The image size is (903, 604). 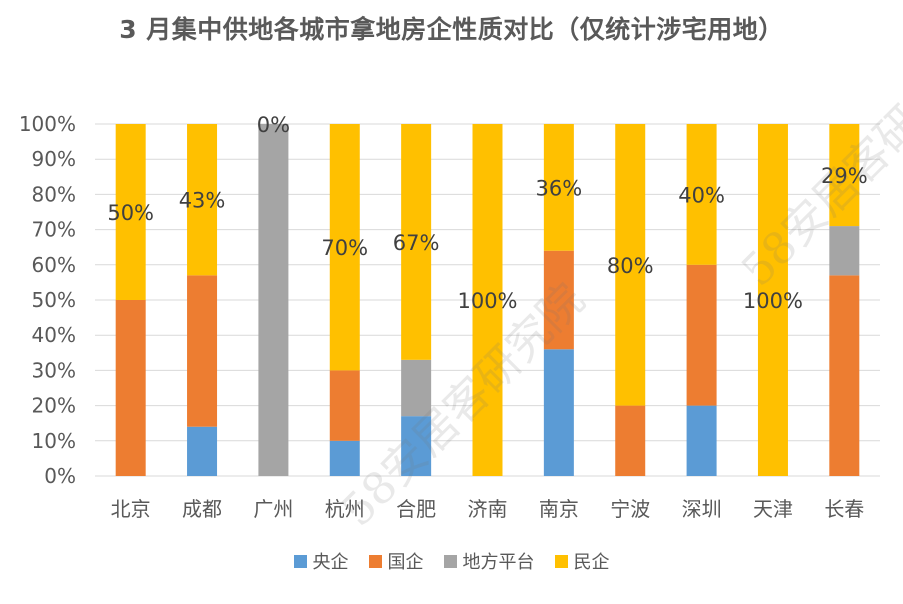 I want to click on y-tick-label: 90%, so click(x=54, y=159).